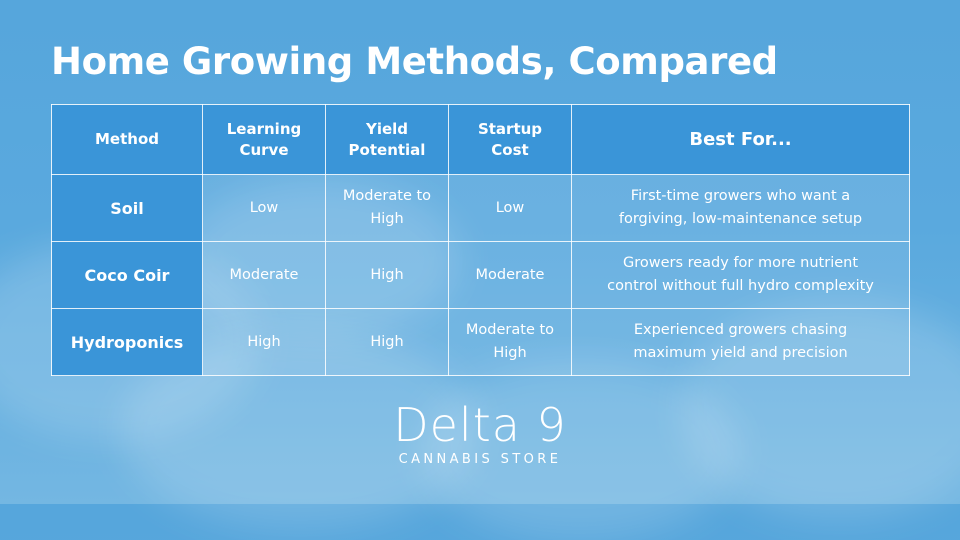 The image size is (960, 540). What do you see at coordinates (740, 219) in the screenshot?
I see `cell-text: forgiving, low-maintenance setup` at bounding box center [740, 219].